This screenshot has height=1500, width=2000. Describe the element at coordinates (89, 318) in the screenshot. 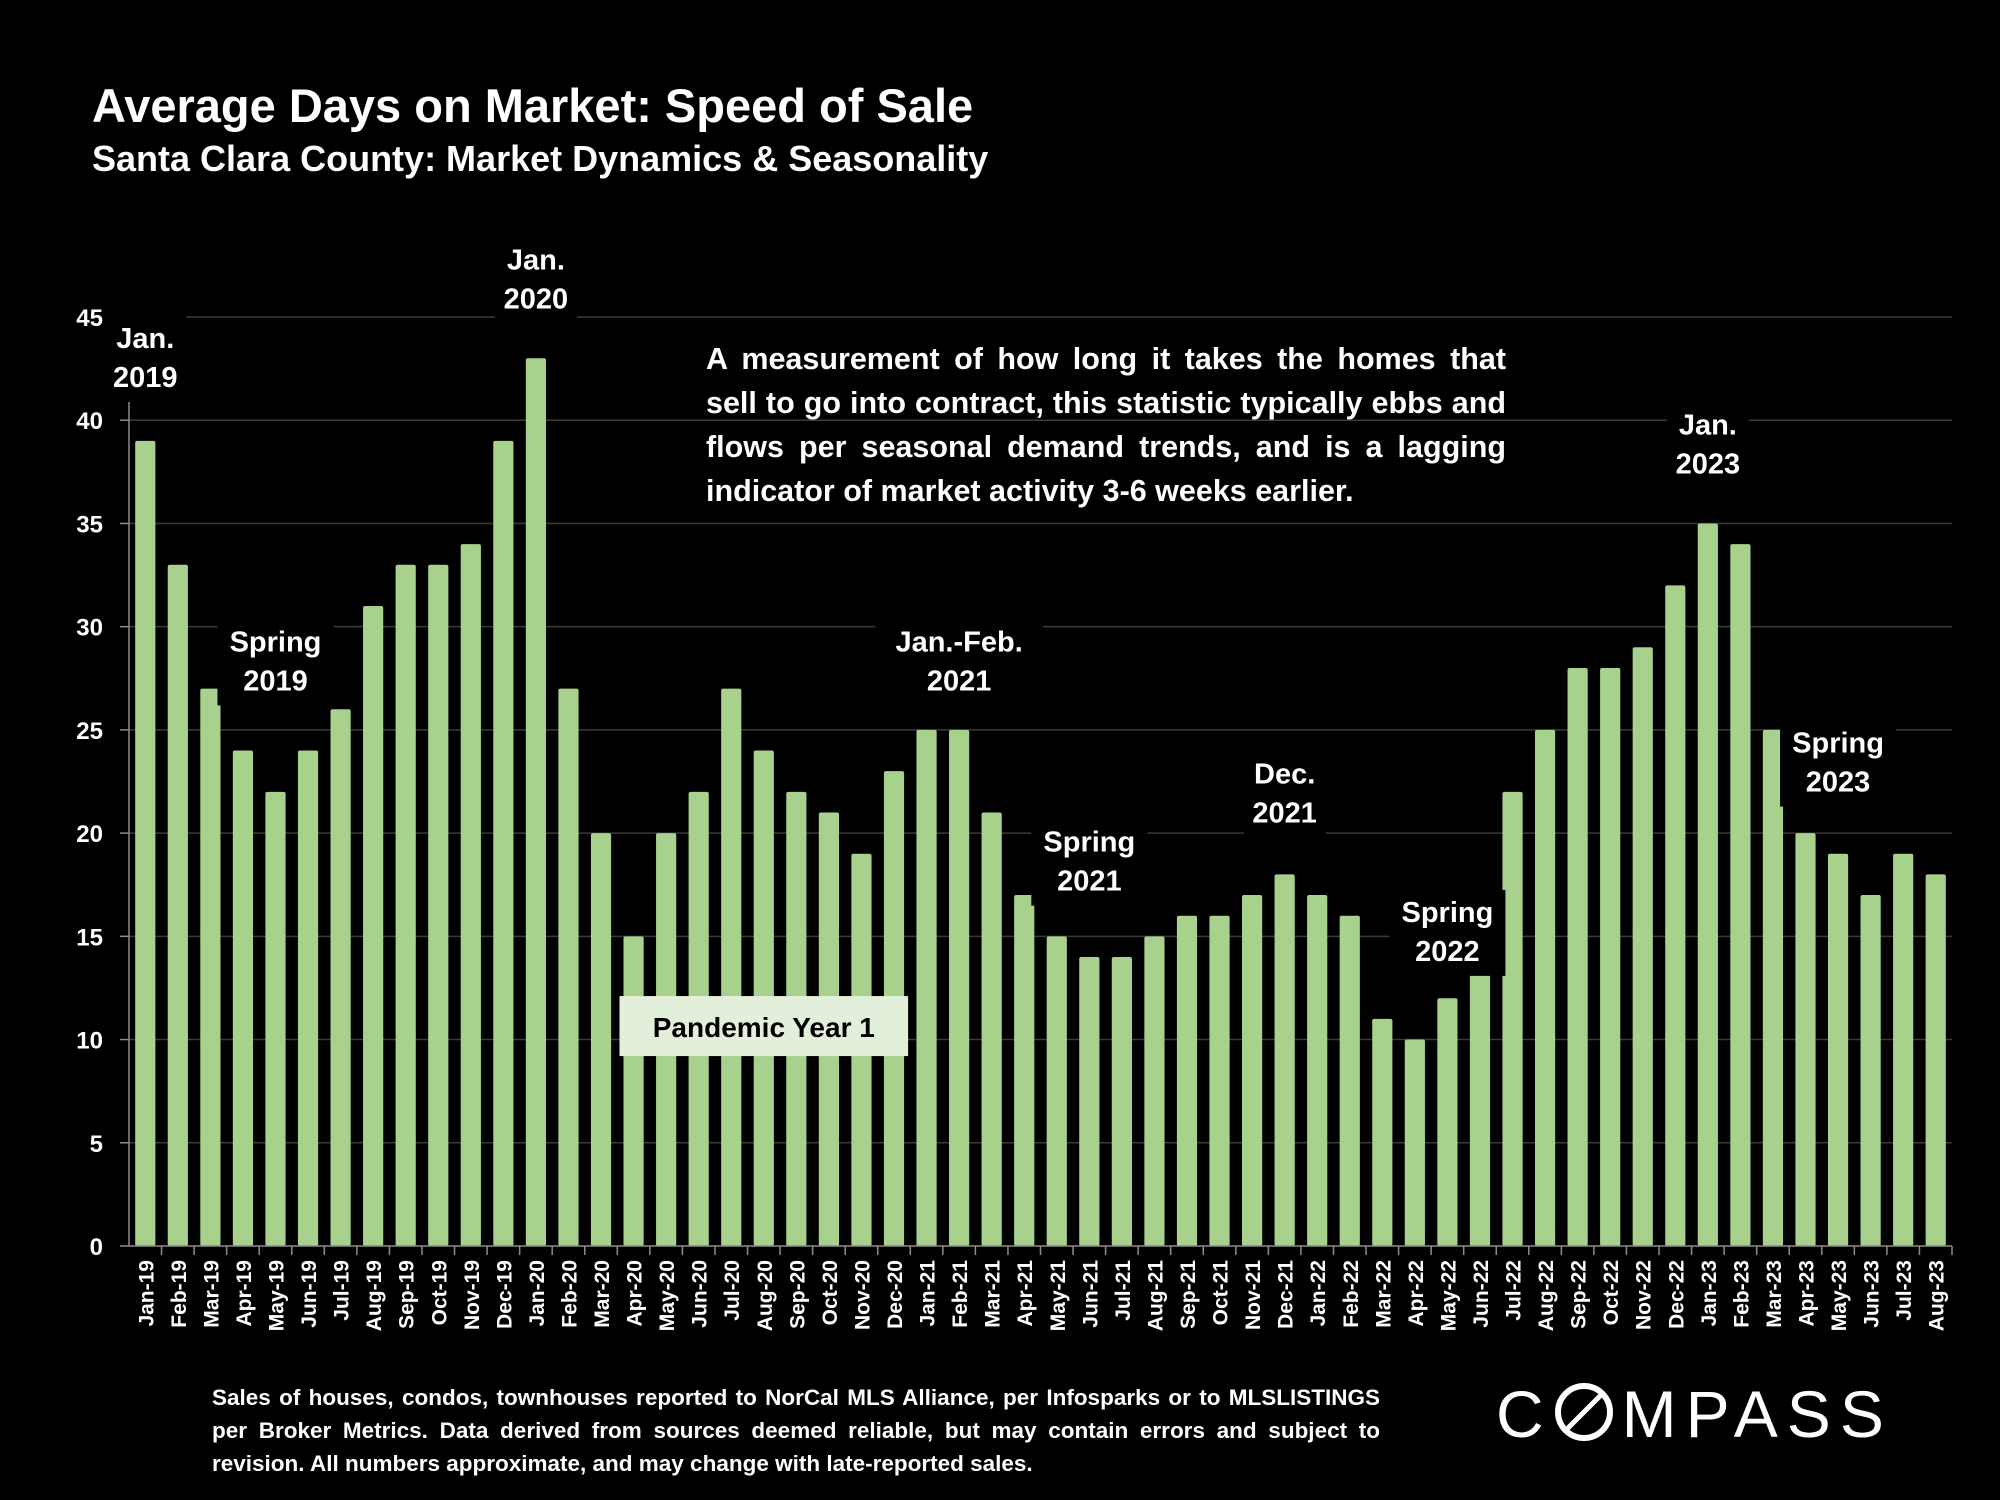

I see `y-tick-label: 45` at that location.